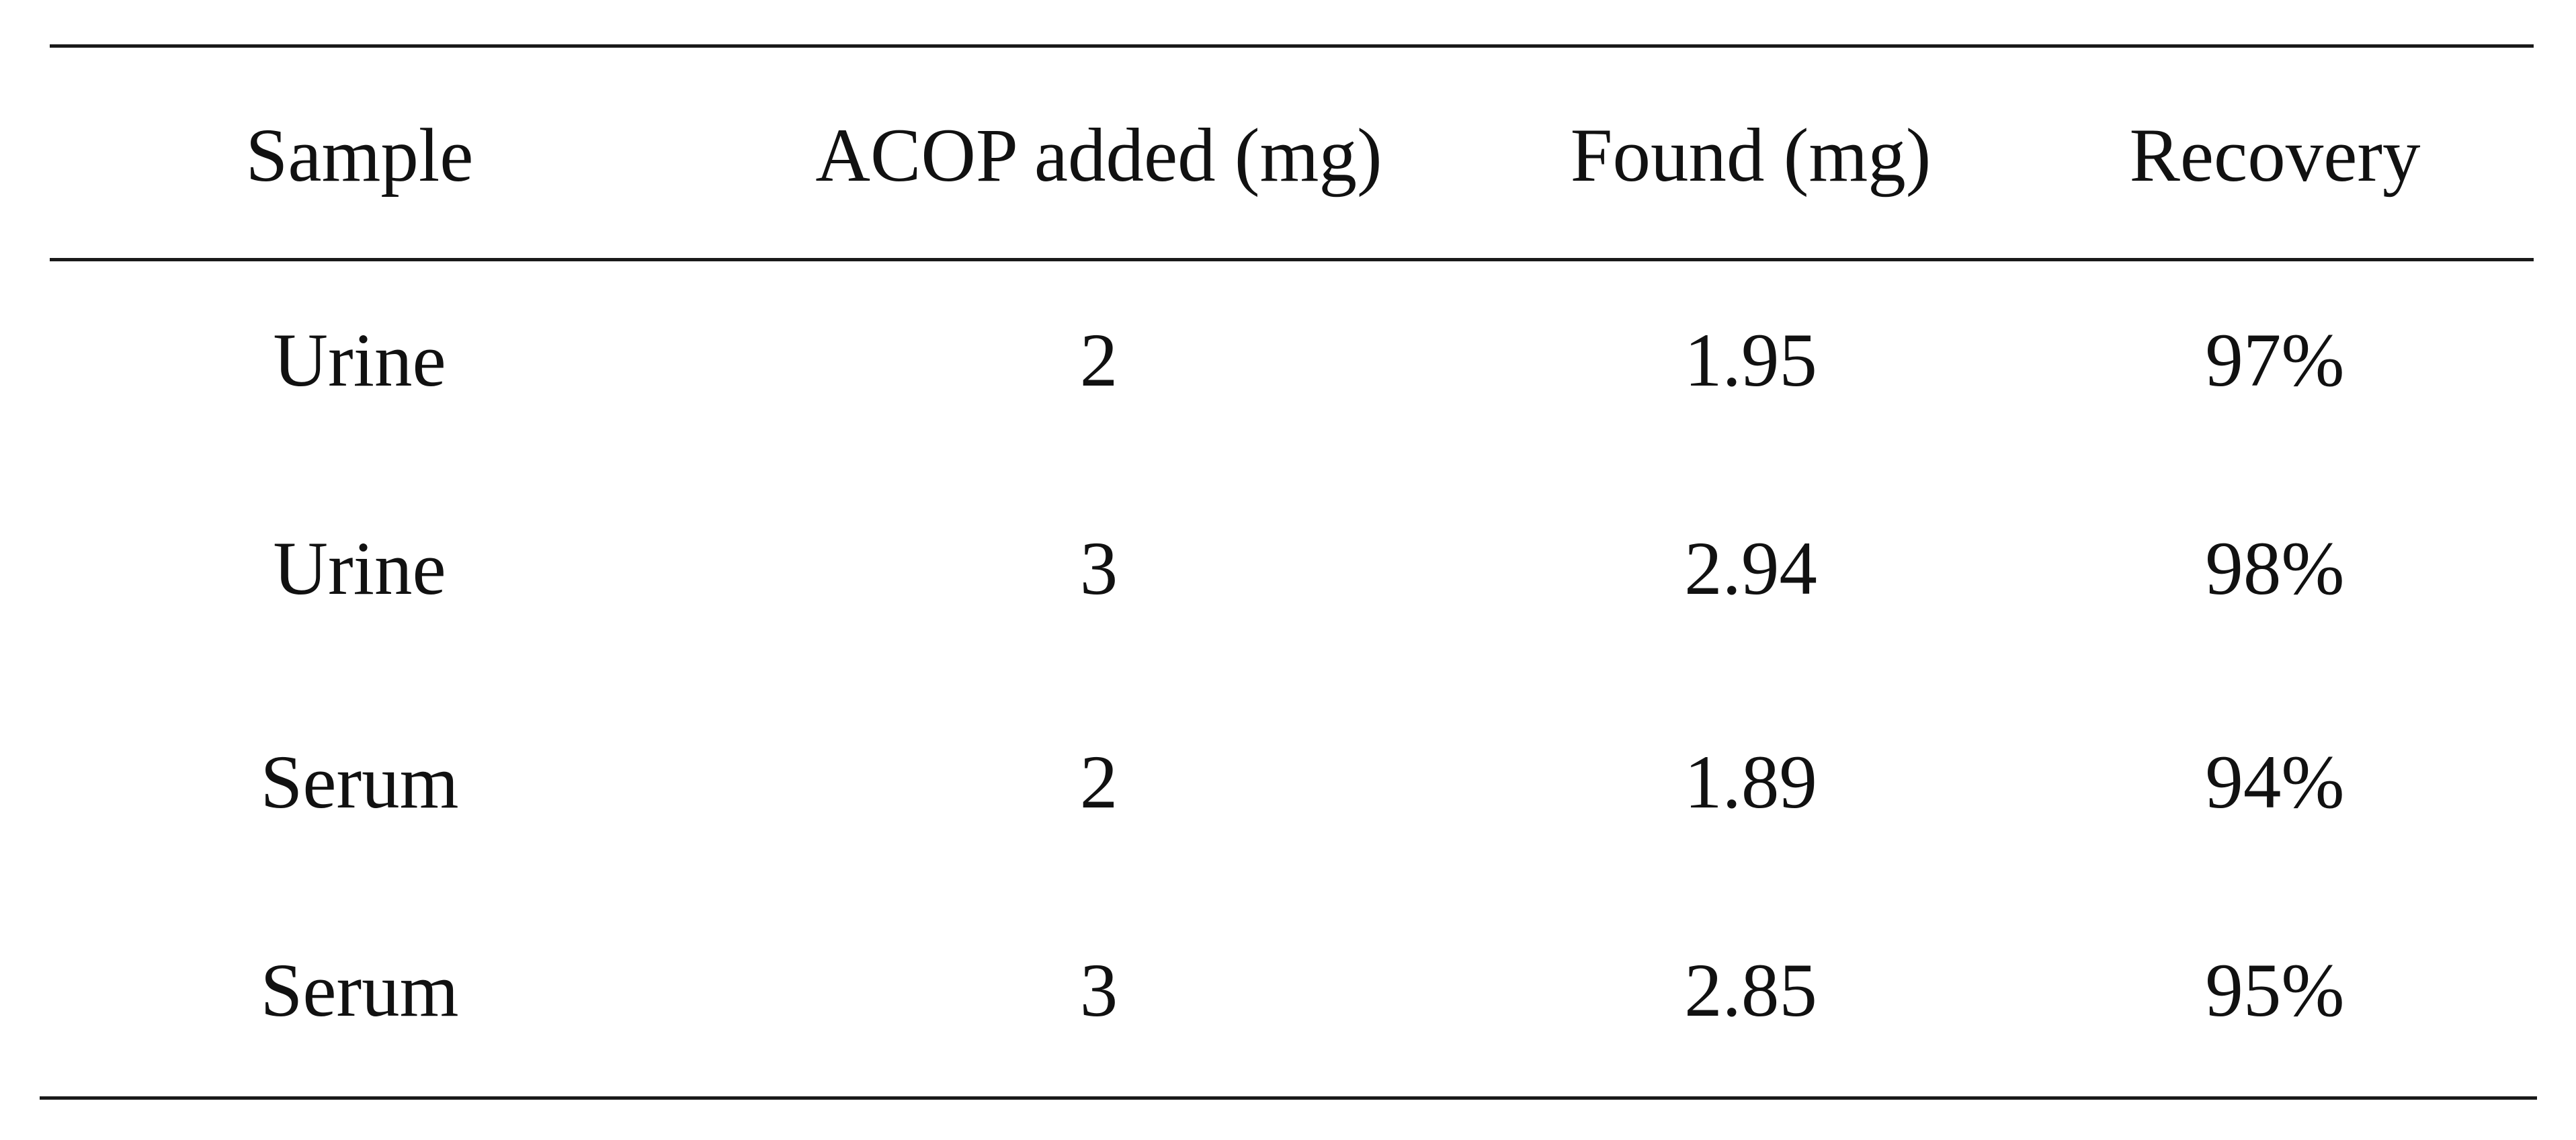 Image resolution: width=2576 pixels, height=1140 pixels. Describe the element at coordinates (359, 156) in the screenshot. I see `column-header-sample: Sample` at that location.